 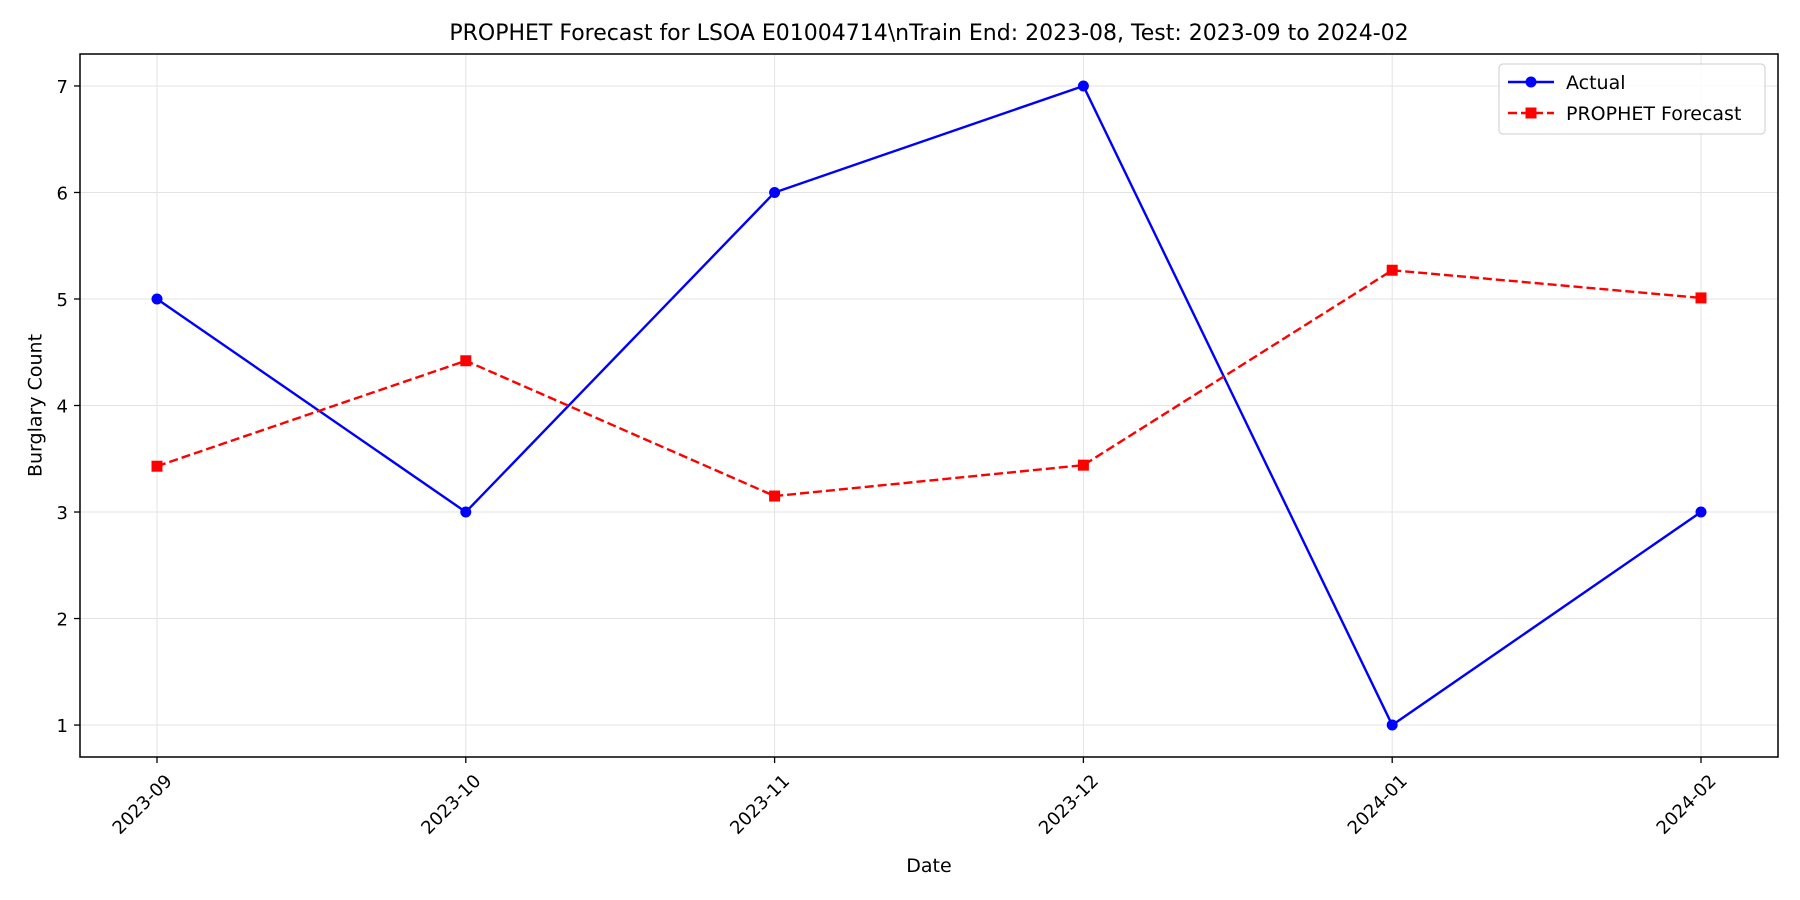 I want to click on x-axis-label: Date, so click(x=928, y=866).